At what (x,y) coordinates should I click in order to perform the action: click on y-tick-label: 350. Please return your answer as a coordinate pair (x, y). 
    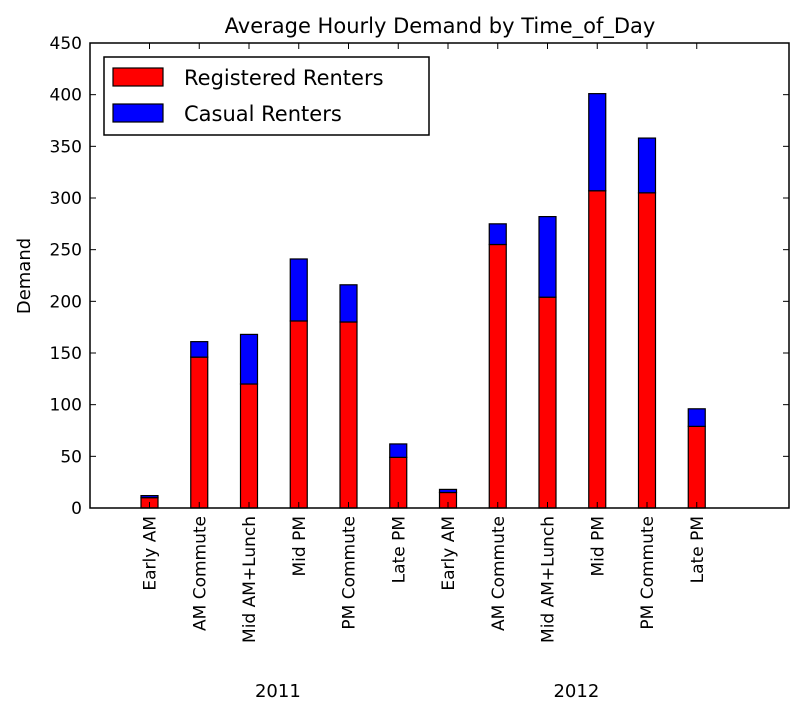
    Looking at the image, I should click on (66, 147).